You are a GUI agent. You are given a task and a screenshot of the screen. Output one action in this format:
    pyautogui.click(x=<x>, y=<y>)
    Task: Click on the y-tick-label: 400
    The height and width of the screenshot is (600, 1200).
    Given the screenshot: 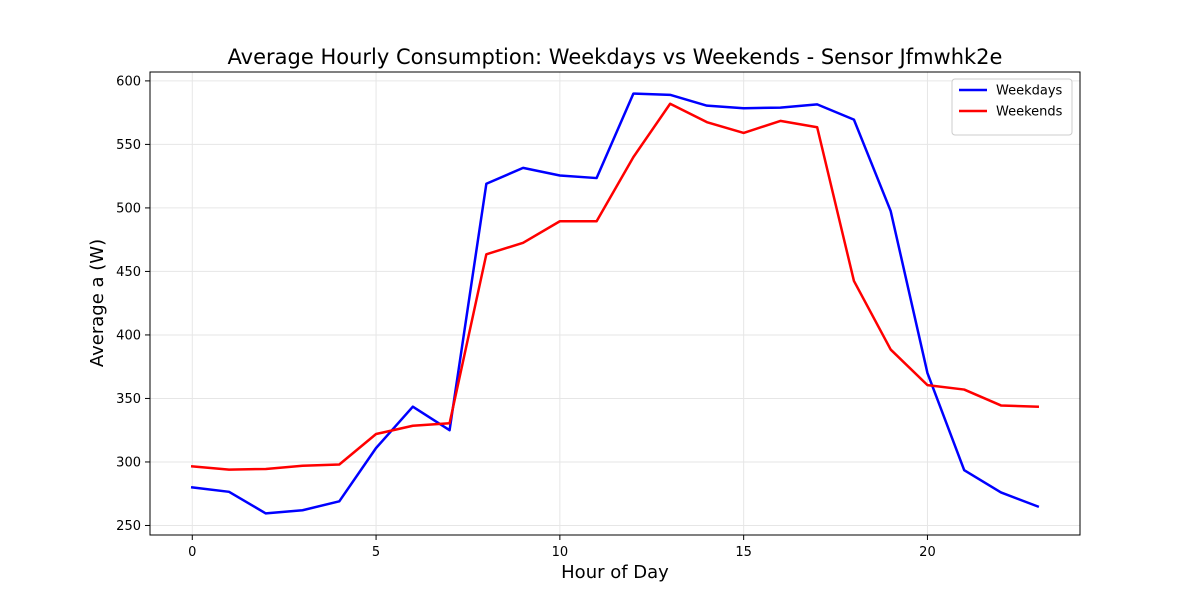 What is the action you would take?
    pyautogui.click(x=128, y=335)
    